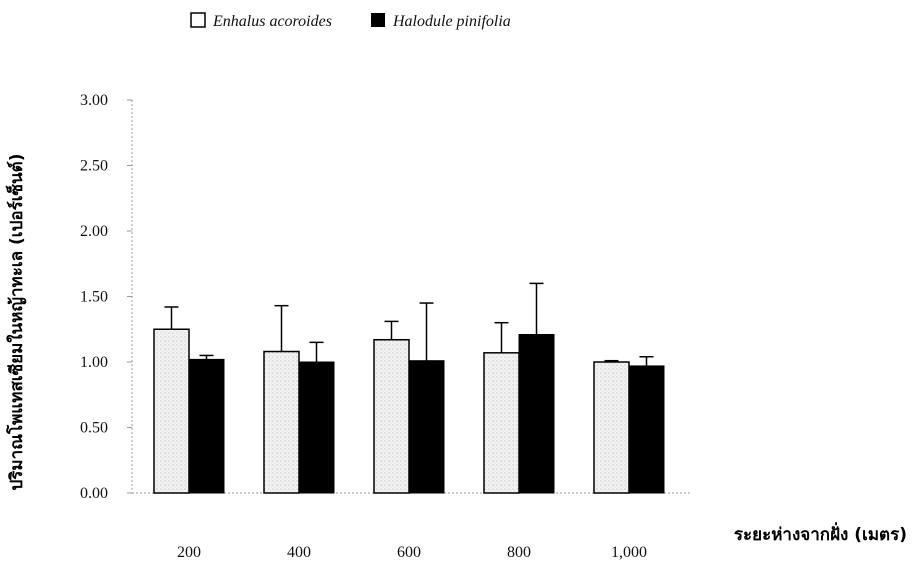  I want to click on x-tick-label: 600, so click(409, 552).